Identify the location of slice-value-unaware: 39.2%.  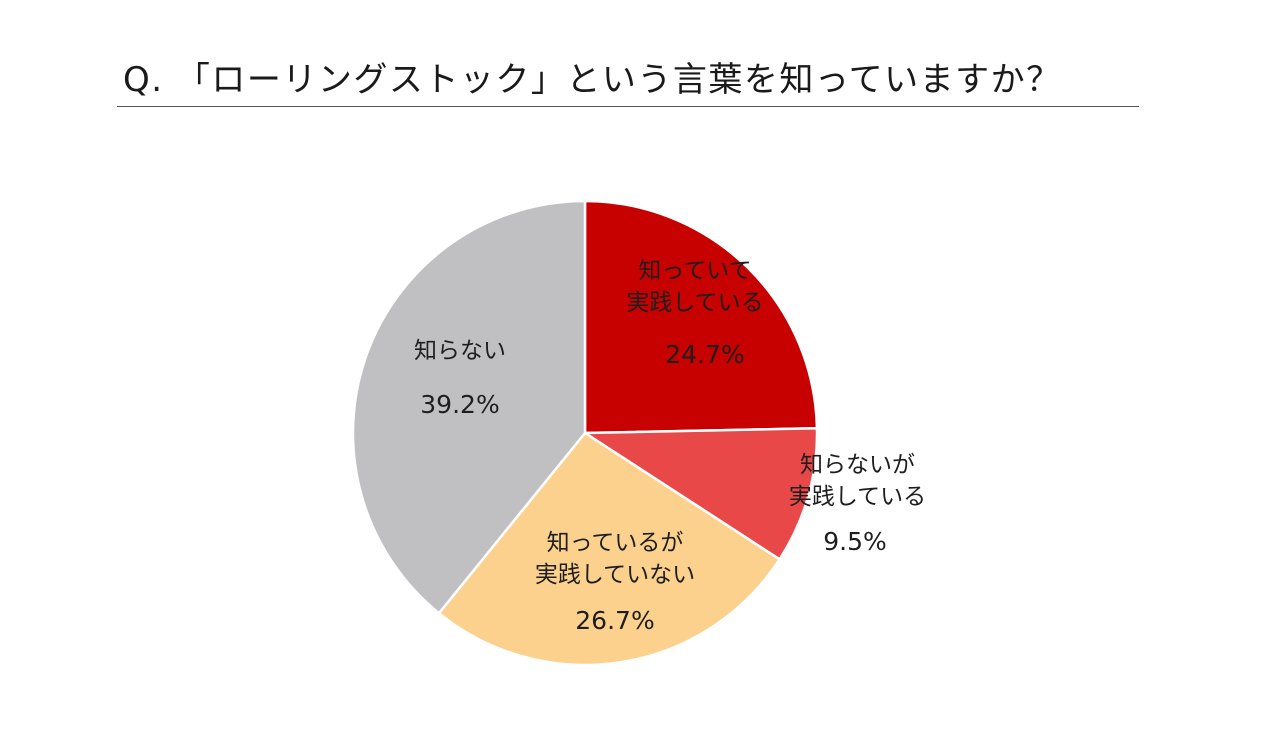
(460, 404).